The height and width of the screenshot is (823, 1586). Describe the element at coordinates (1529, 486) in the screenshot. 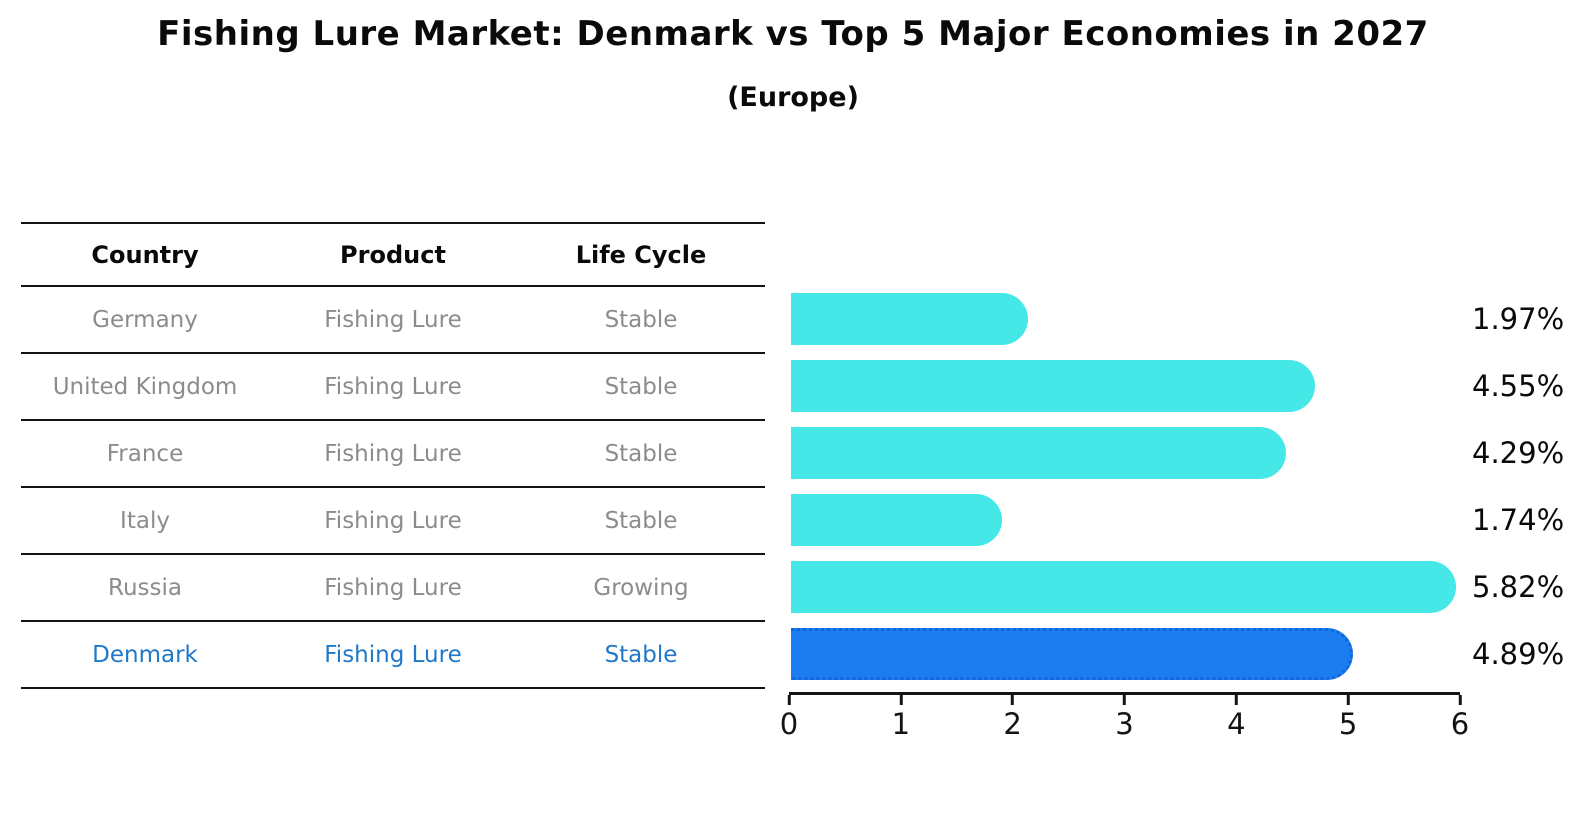

I see `value-label-column: 1.97% 4.55% 4.29% 1.74% 5.82% 4.89%` at that location.